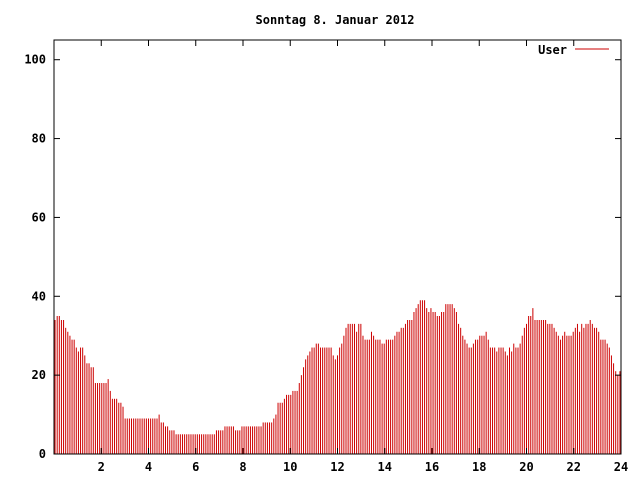 Image resolution: width=640 pixels, height=480 pixels. I want to click on chart-title: Sonntag 8. Januar 2012, so click(335, 20).